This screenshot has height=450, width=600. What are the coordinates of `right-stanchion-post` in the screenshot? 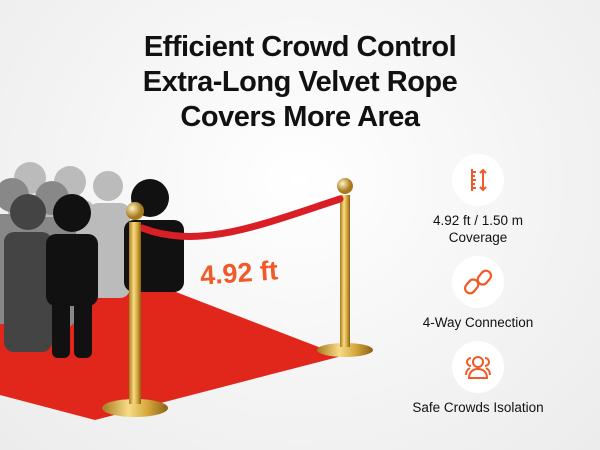 It's located at (345, 267).